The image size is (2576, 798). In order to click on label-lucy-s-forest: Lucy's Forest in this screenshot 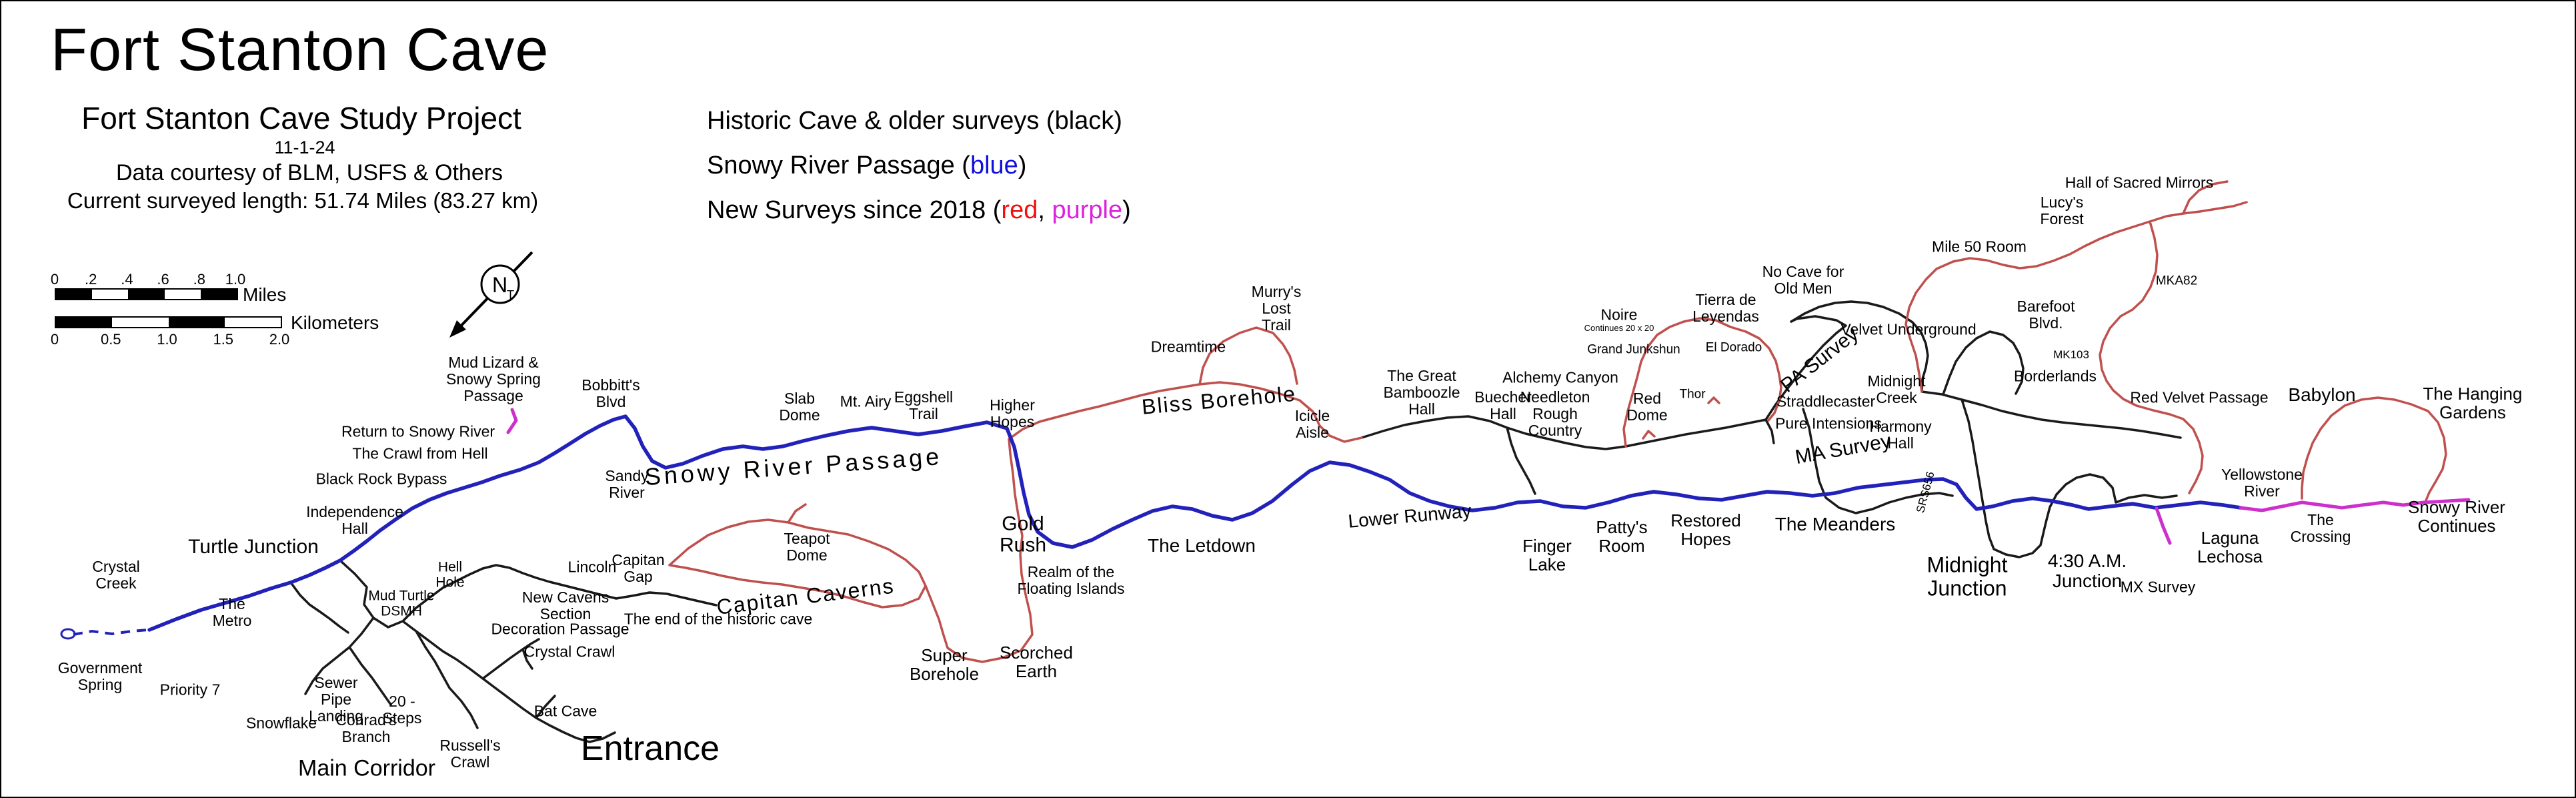, I will do `click(2062, 211)`.